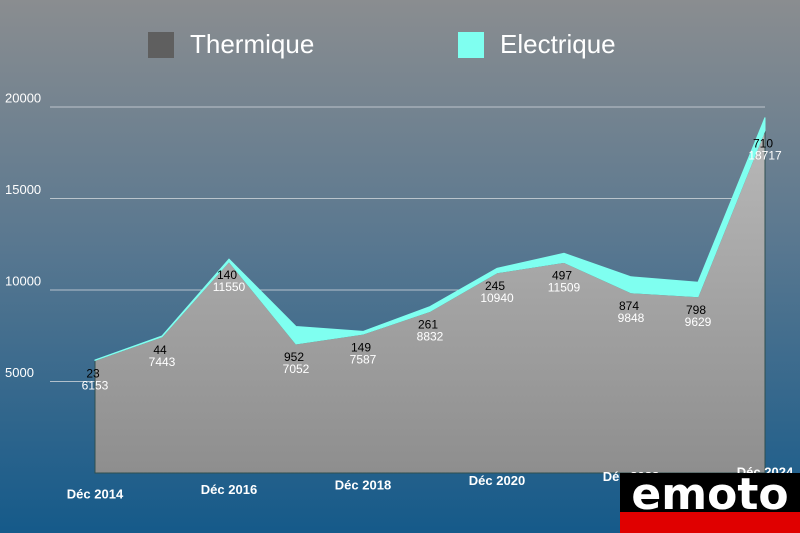  Describe the element at coordinates (710, 522) in the screenshot. I see `logo-band` at that location.